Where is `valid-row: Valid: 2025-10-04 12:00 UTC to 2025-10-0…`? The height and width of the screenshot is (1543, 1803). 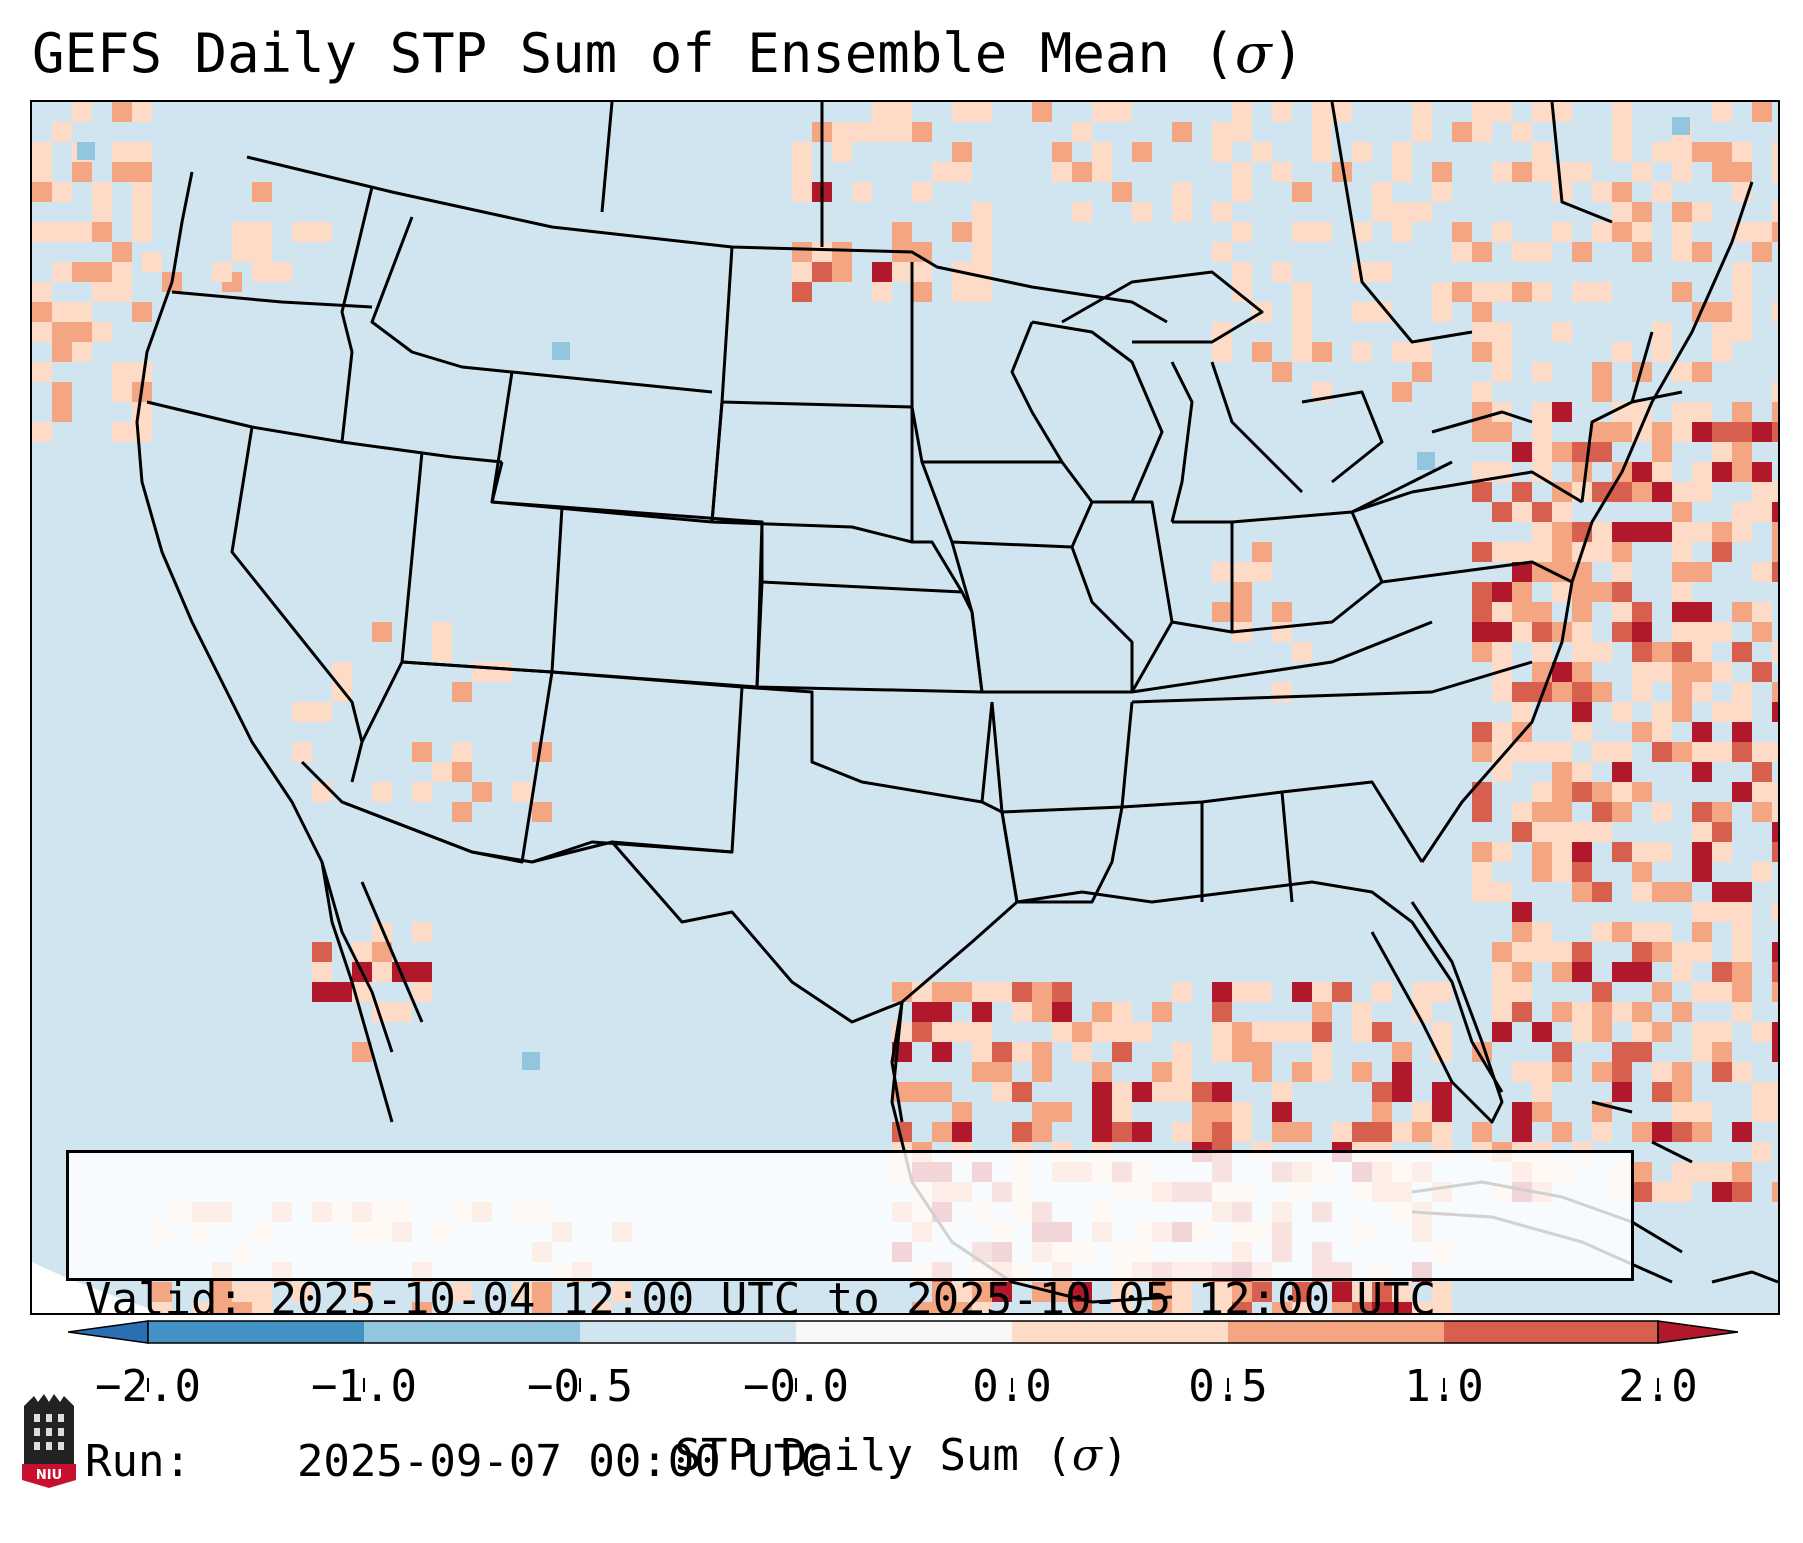
valid-row: Valid: 2025-10-04 12:00 UTC to 2025-10-0… is located at coordinates (850, 1300).